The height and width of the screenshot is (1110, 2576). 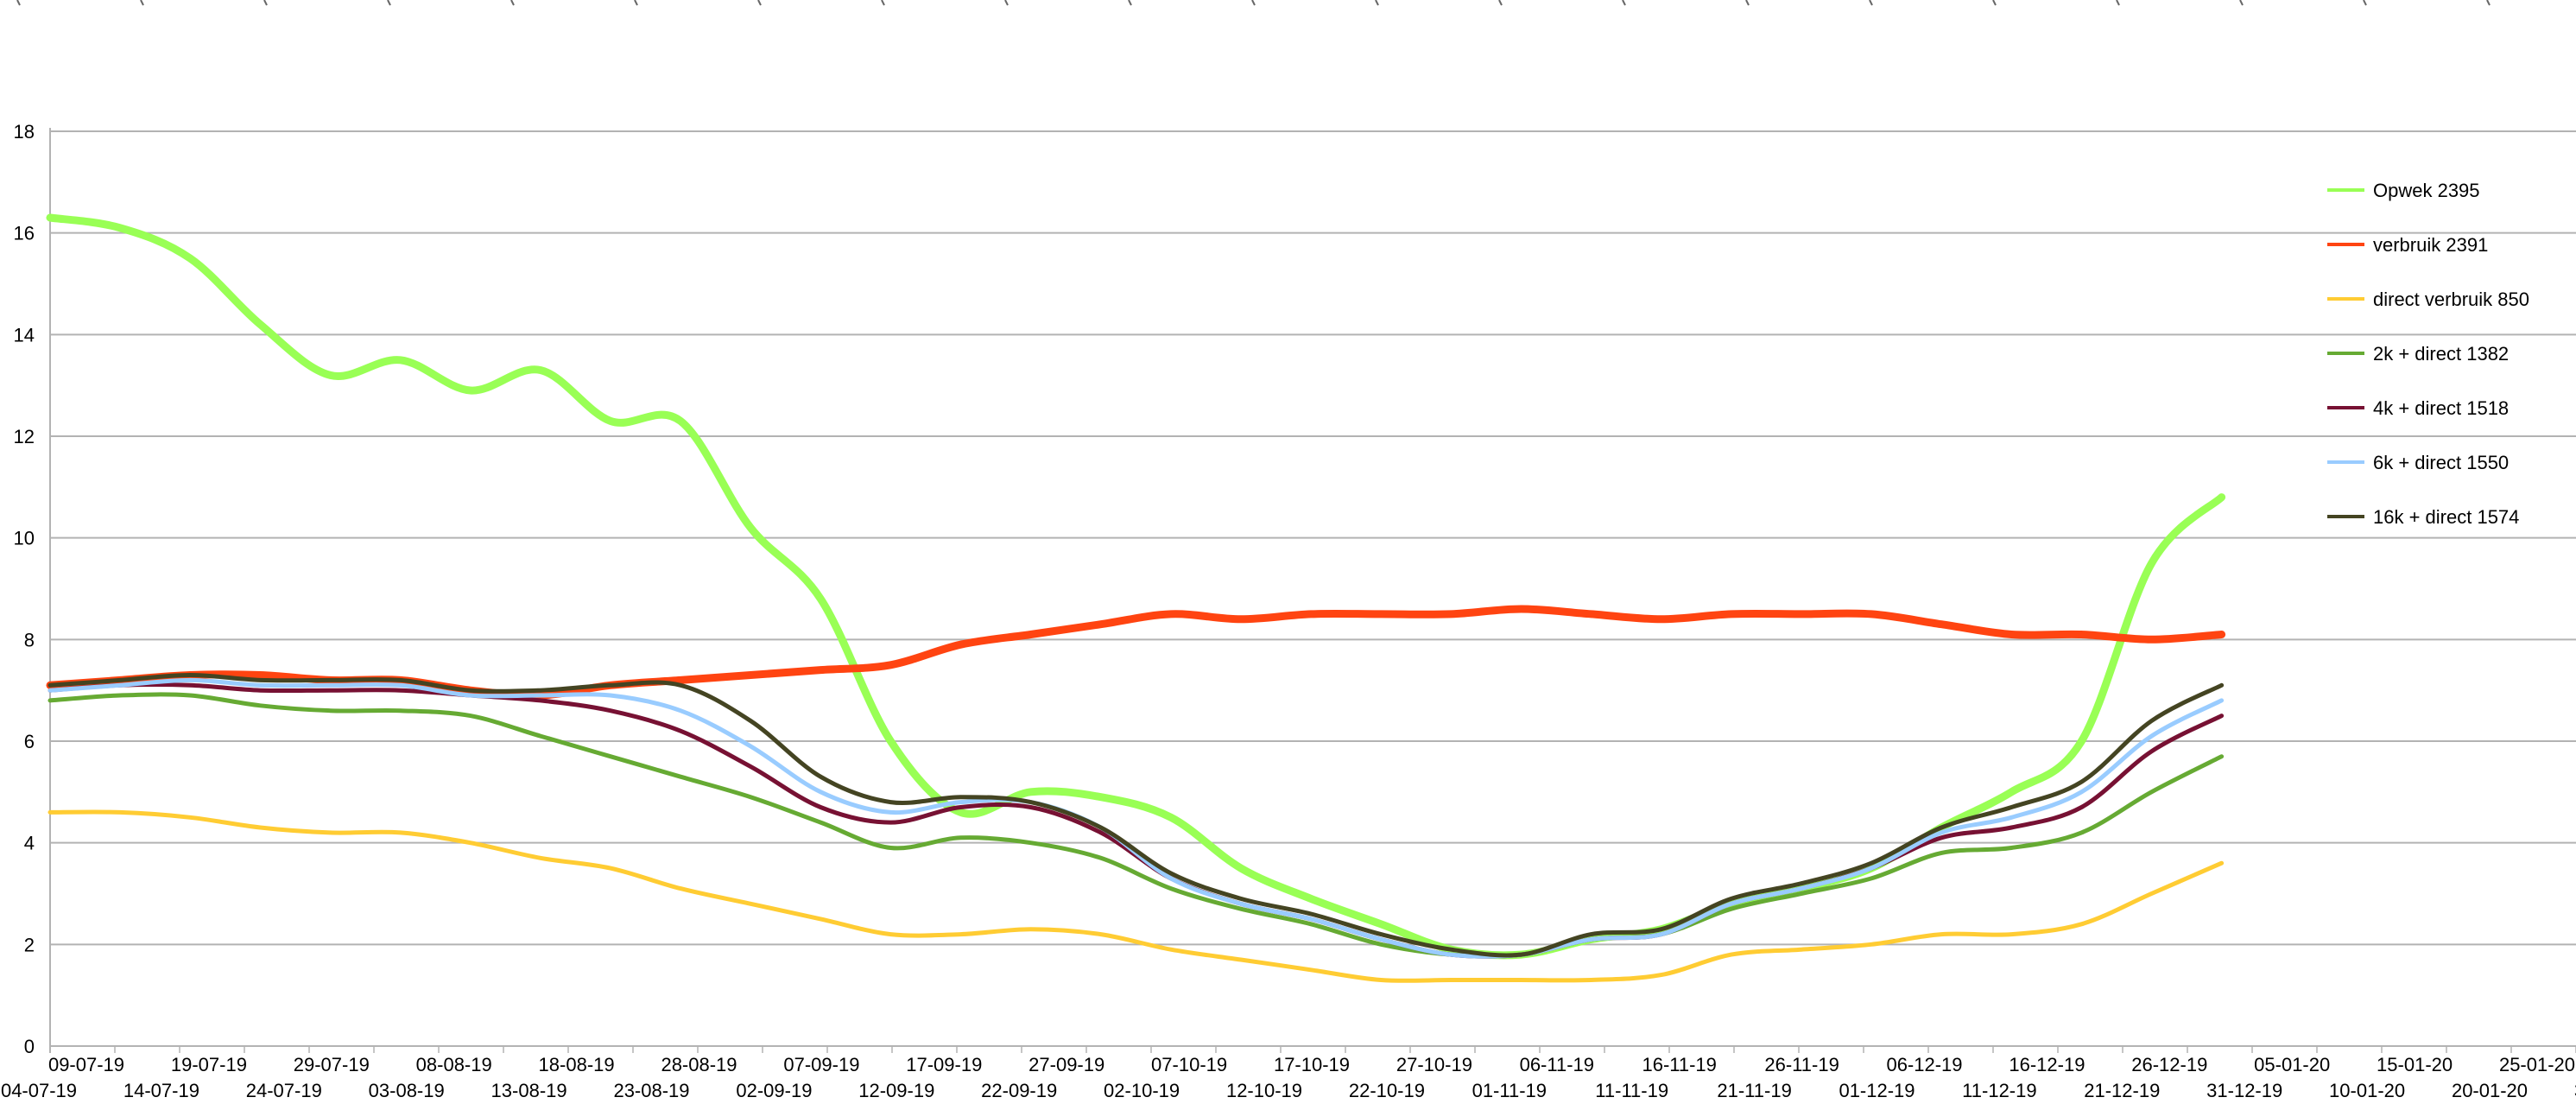 What do you see at coordinates (1679, 1064) in the screenshot?
I see `x-tick-label: 16-11-19` at bounding box center [1679, 1064].